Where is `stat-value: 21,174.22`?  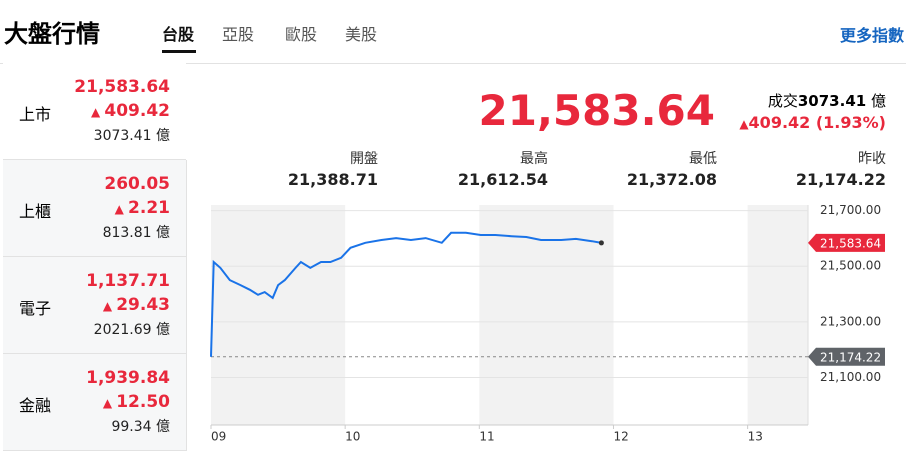
stat-value: 21,174.22 is located at coordinates (840, 179).